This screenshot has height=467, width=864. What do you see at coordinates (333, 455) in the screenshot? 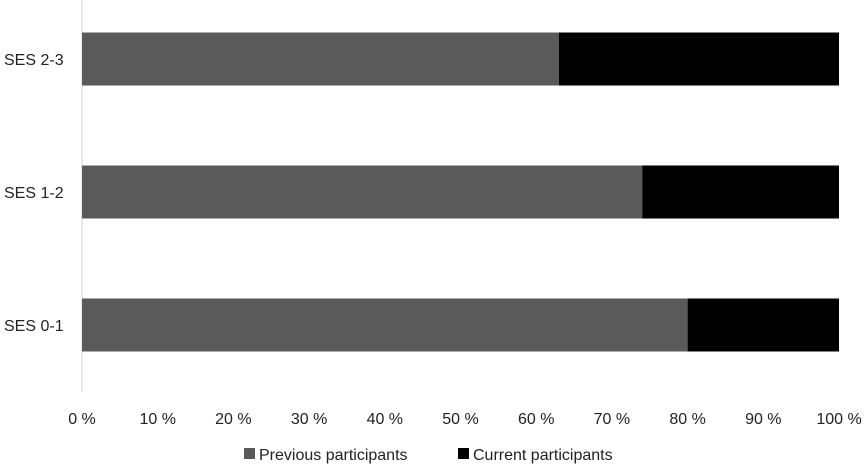
I see `legend-label-previous: Previous participants` at bounding box center [333, 455].